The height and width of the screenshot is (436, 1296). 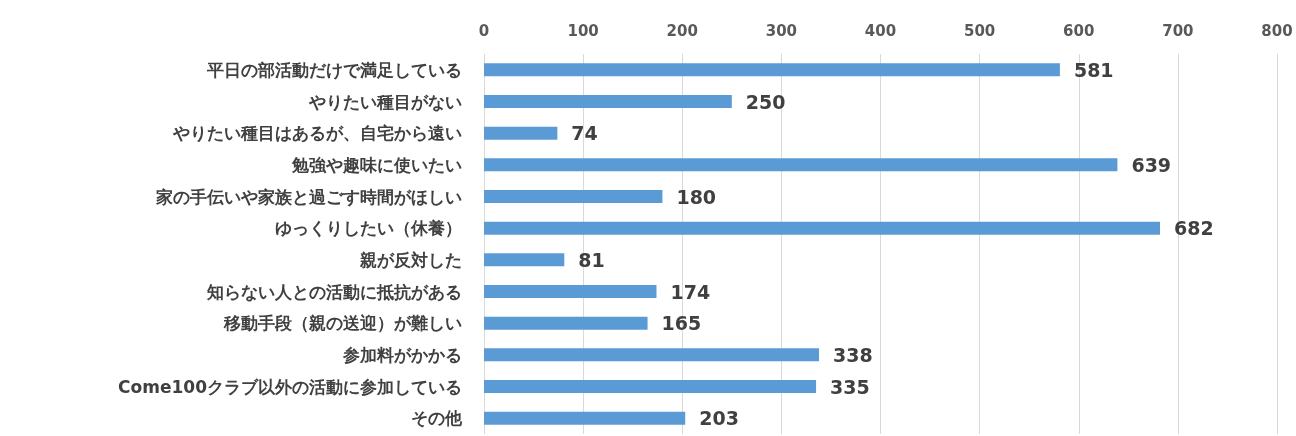 I want to click on y-tick-label: その他, so click(x=437, y=418).